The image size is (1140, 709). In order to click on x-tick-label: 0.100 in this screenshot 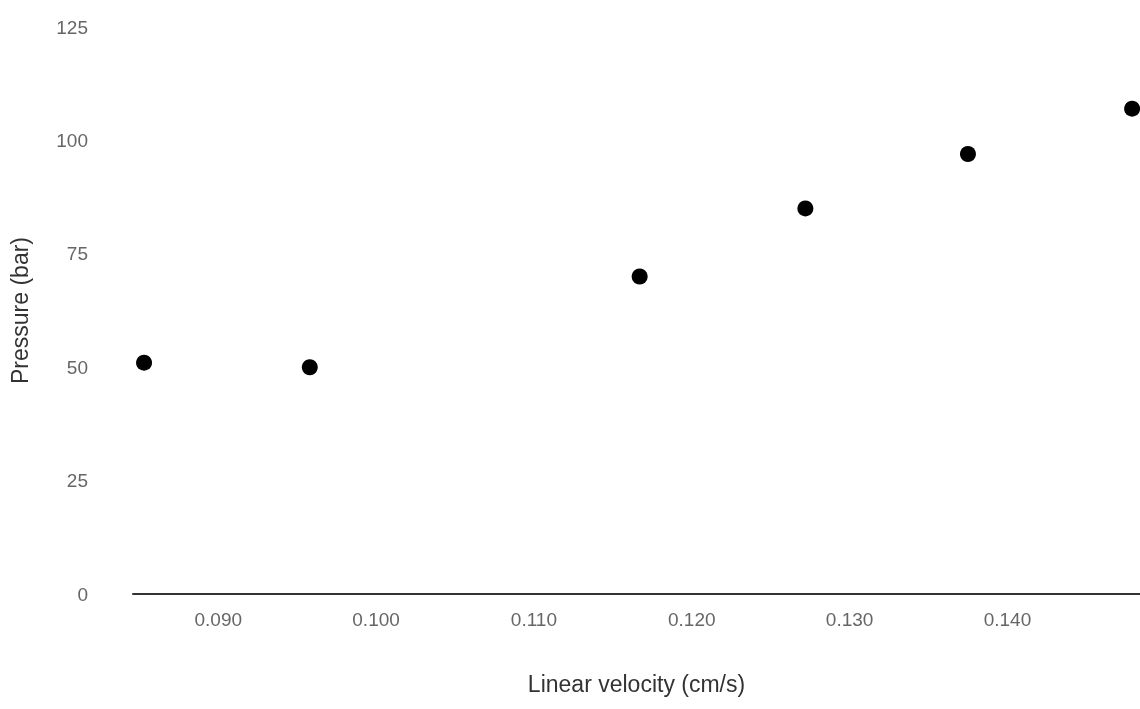, I will do `click(376, 619)`.